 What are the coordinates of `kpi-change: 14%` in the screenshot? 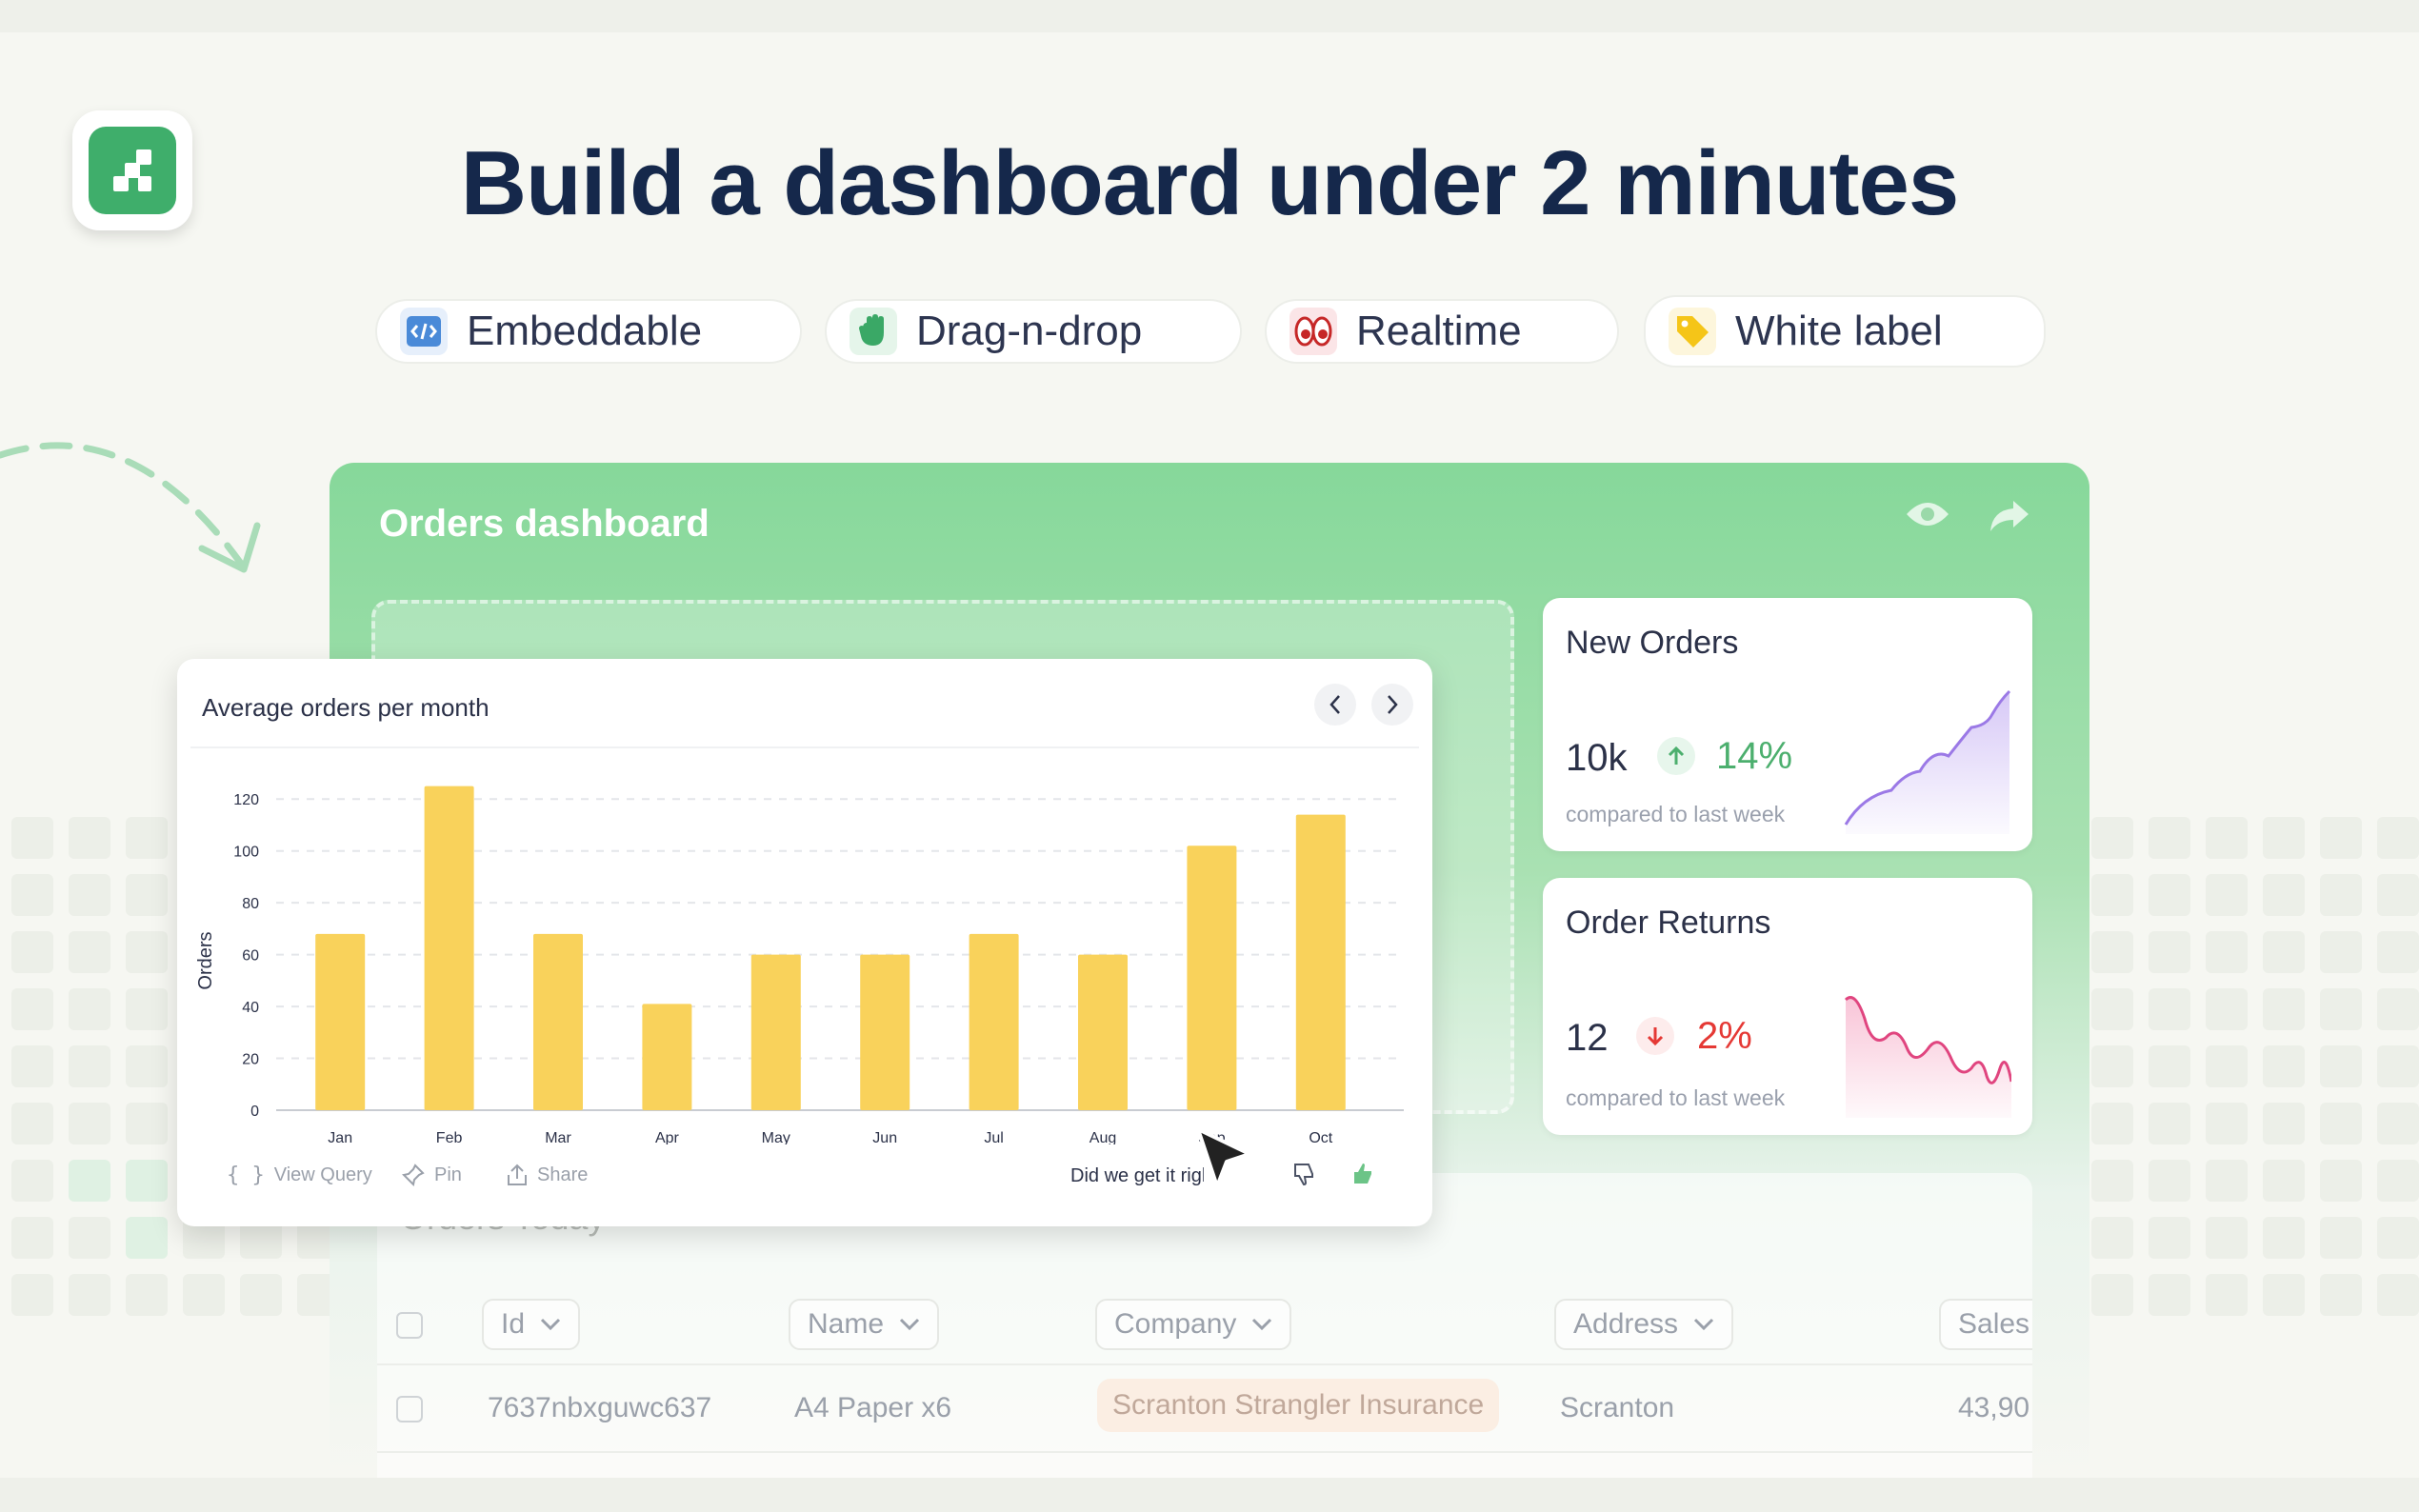 It's located at (1754, 756).